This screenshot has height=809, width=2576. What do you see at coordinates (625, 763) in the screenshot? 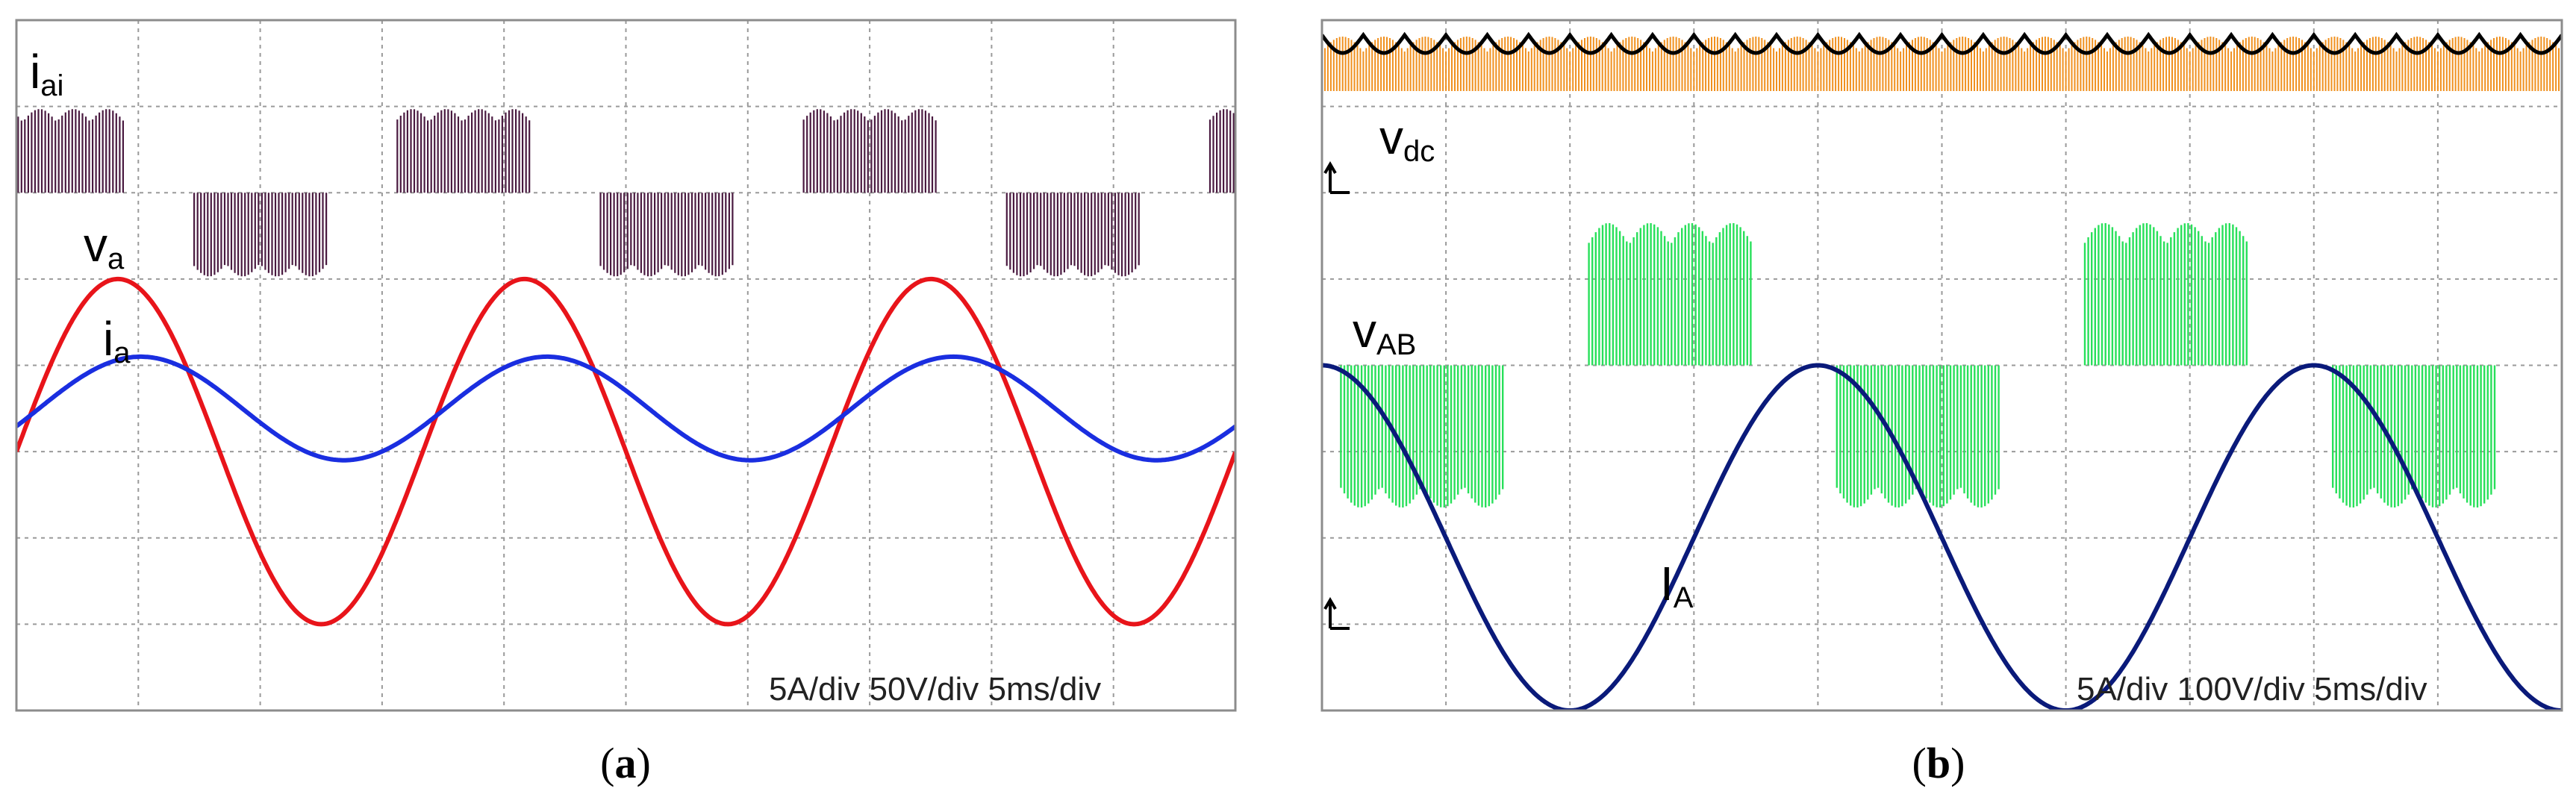
I see `caption-a: (a)` at bounding box center [625, 763].